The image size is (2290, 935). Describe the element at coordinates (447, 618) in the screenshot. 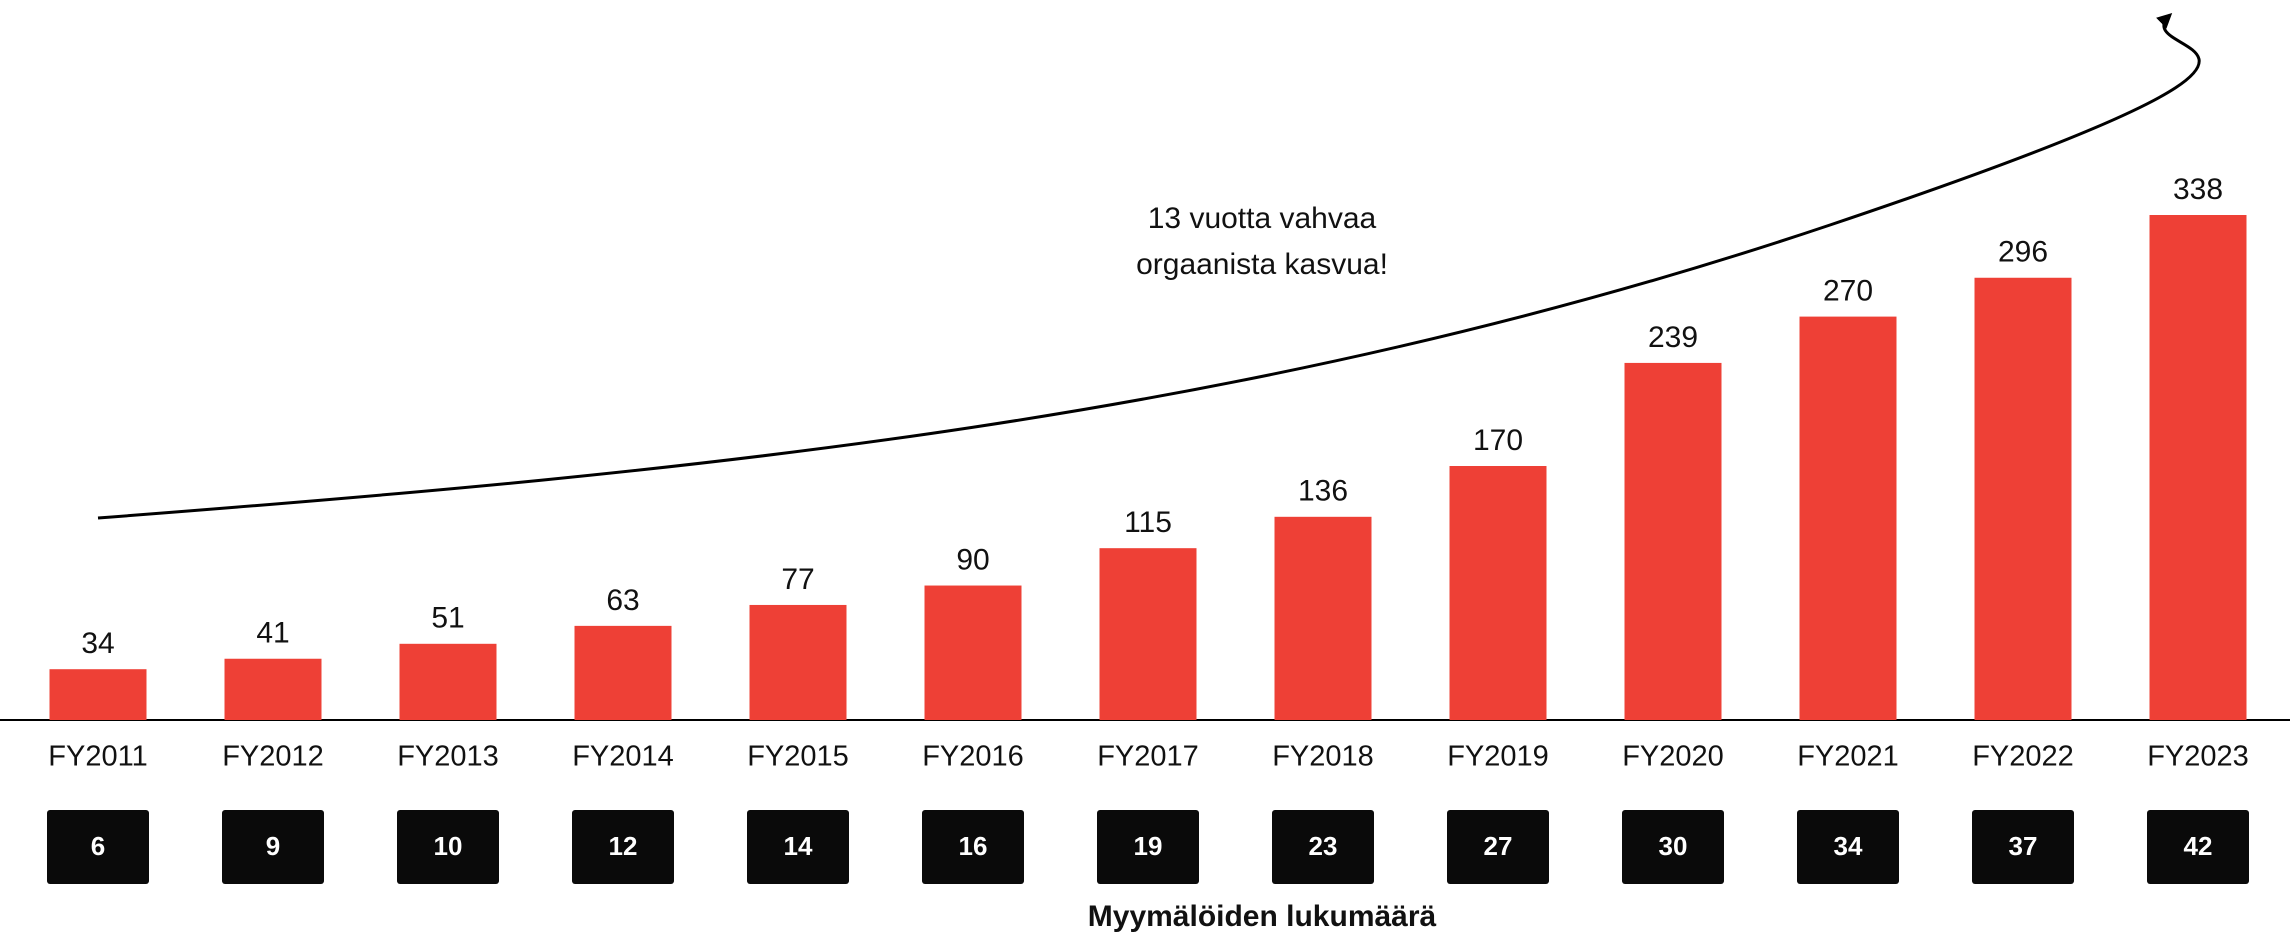

I see `value-label: 51` at that location.